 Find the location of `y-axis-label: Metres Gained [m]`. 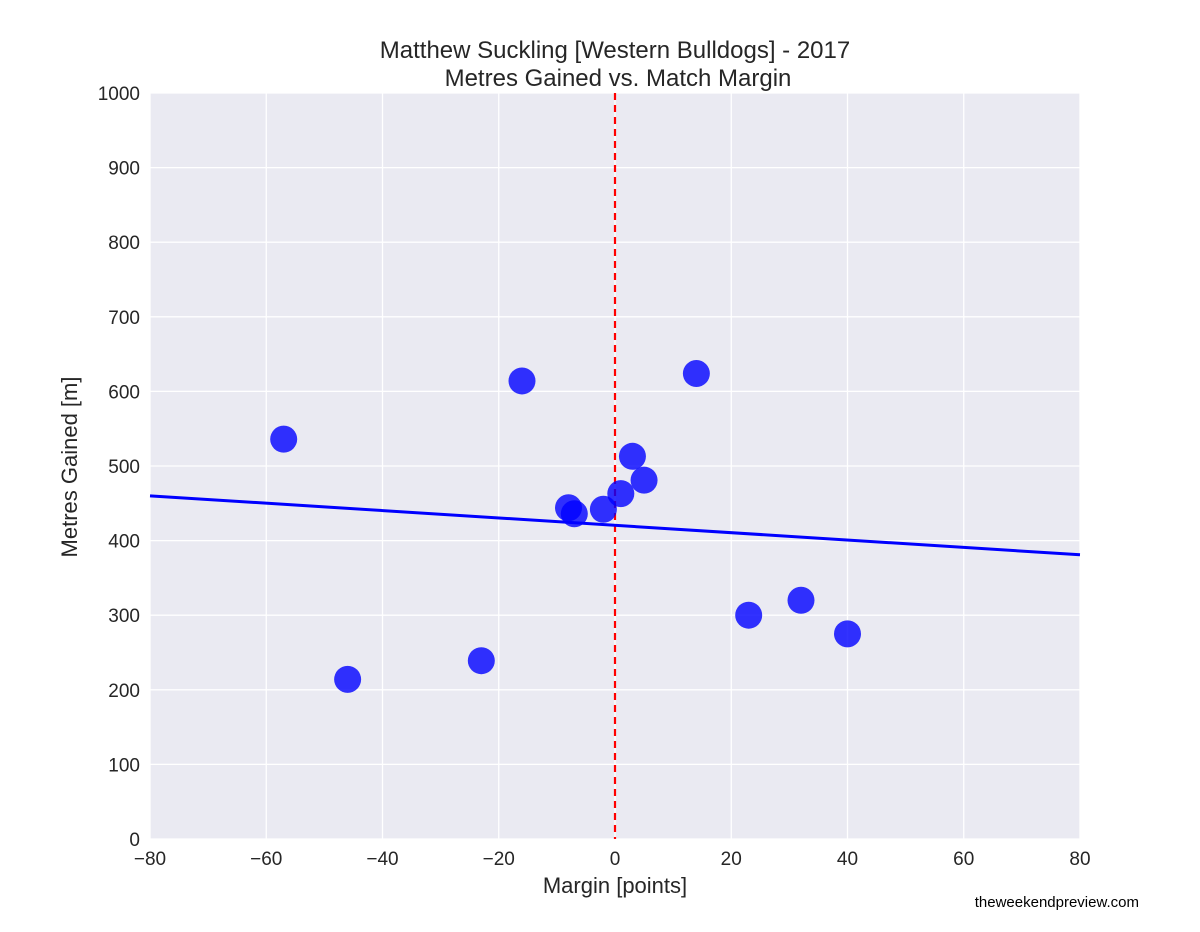

y-axis-label: Metres Gained [m] is located at coordinates (69, 467).